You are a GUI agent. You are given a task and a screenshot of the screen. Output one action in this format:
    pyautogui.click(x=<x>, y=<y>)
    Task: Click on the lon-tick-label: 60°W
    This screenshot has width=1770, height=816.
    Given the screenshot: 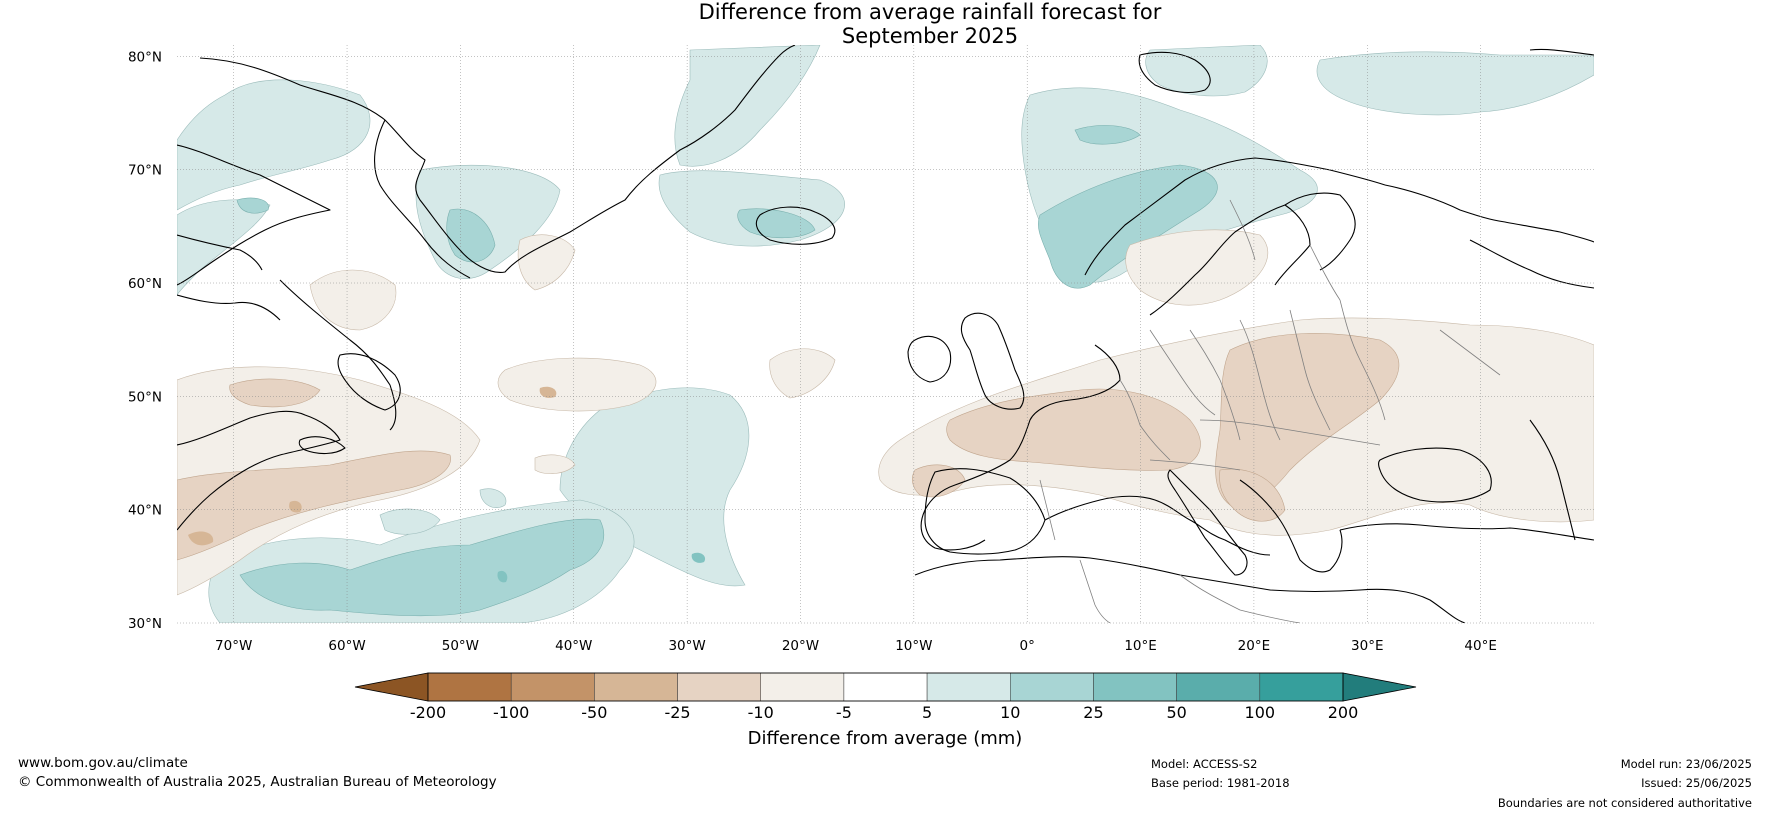 What is the action you would take?
    pyautogui.click(x=346, y=646)
    